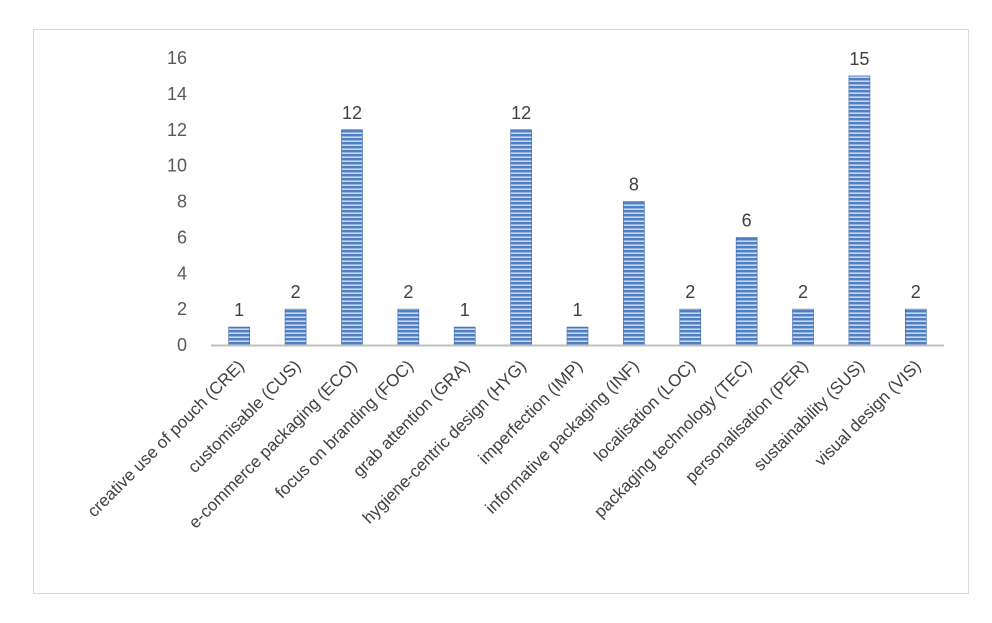 The image size is (992, 623). What do you see at coordinates (868, 413) in the screenshot?
I see `category-label: visual design (VIS)` at bounding box center [868, 413].